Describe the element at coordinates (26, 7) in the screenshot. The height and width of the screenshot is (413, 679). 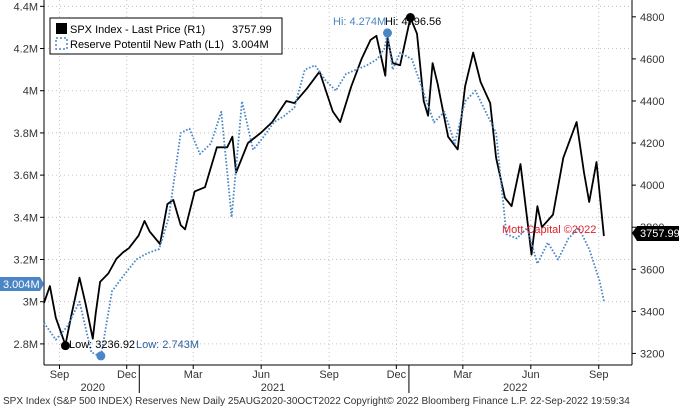
I see `left-axis-tick-label: 4.4M` at that location.